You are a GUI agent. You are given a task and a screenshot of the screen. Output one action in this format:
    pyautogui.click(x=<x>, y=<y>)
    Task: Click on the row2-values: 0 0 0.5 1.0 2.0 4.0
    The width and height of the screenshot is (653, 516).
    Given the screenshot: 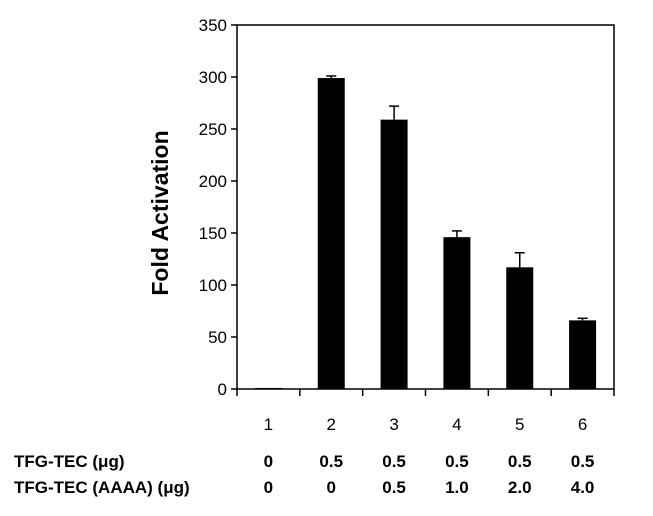 What is the action you would take?
    pyautogui.click(x=429, y=487)
    